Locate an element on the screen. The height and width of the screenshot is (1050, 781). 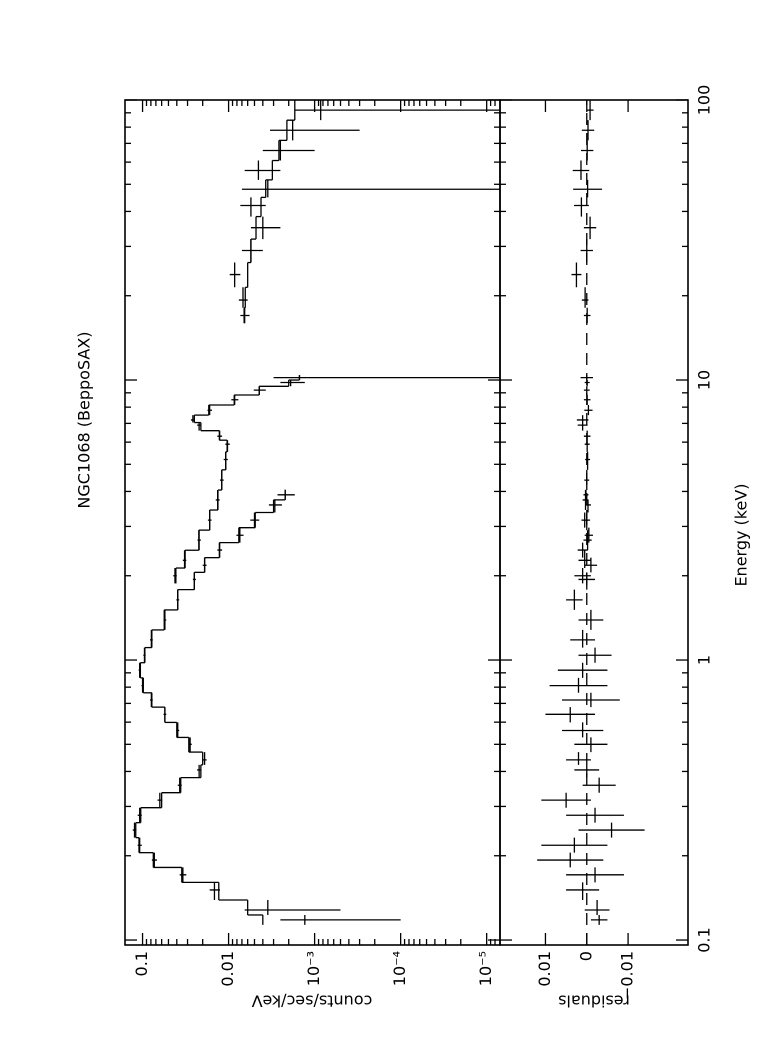
y-axis-label: counts/sec/keV is located at coordinates (312, 1001).